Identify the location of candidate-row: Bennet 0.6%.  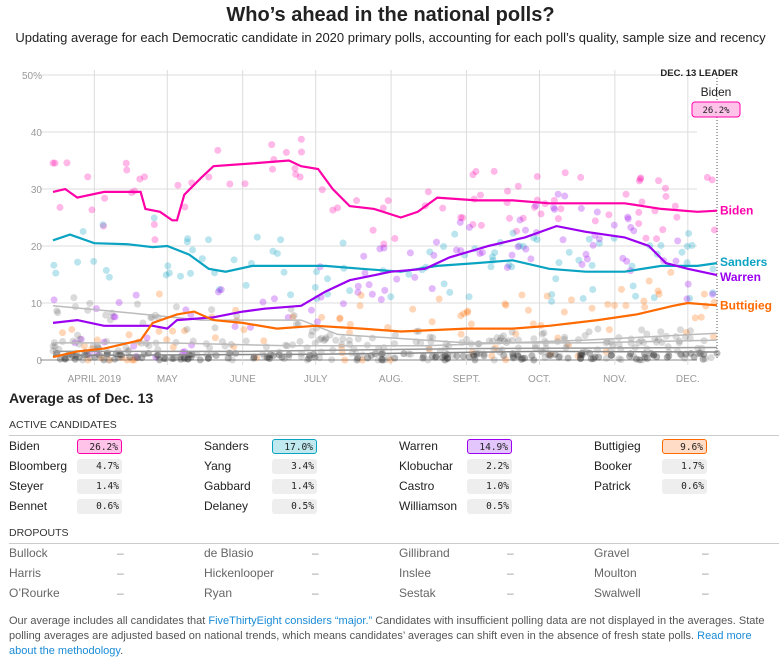
(106, 506).